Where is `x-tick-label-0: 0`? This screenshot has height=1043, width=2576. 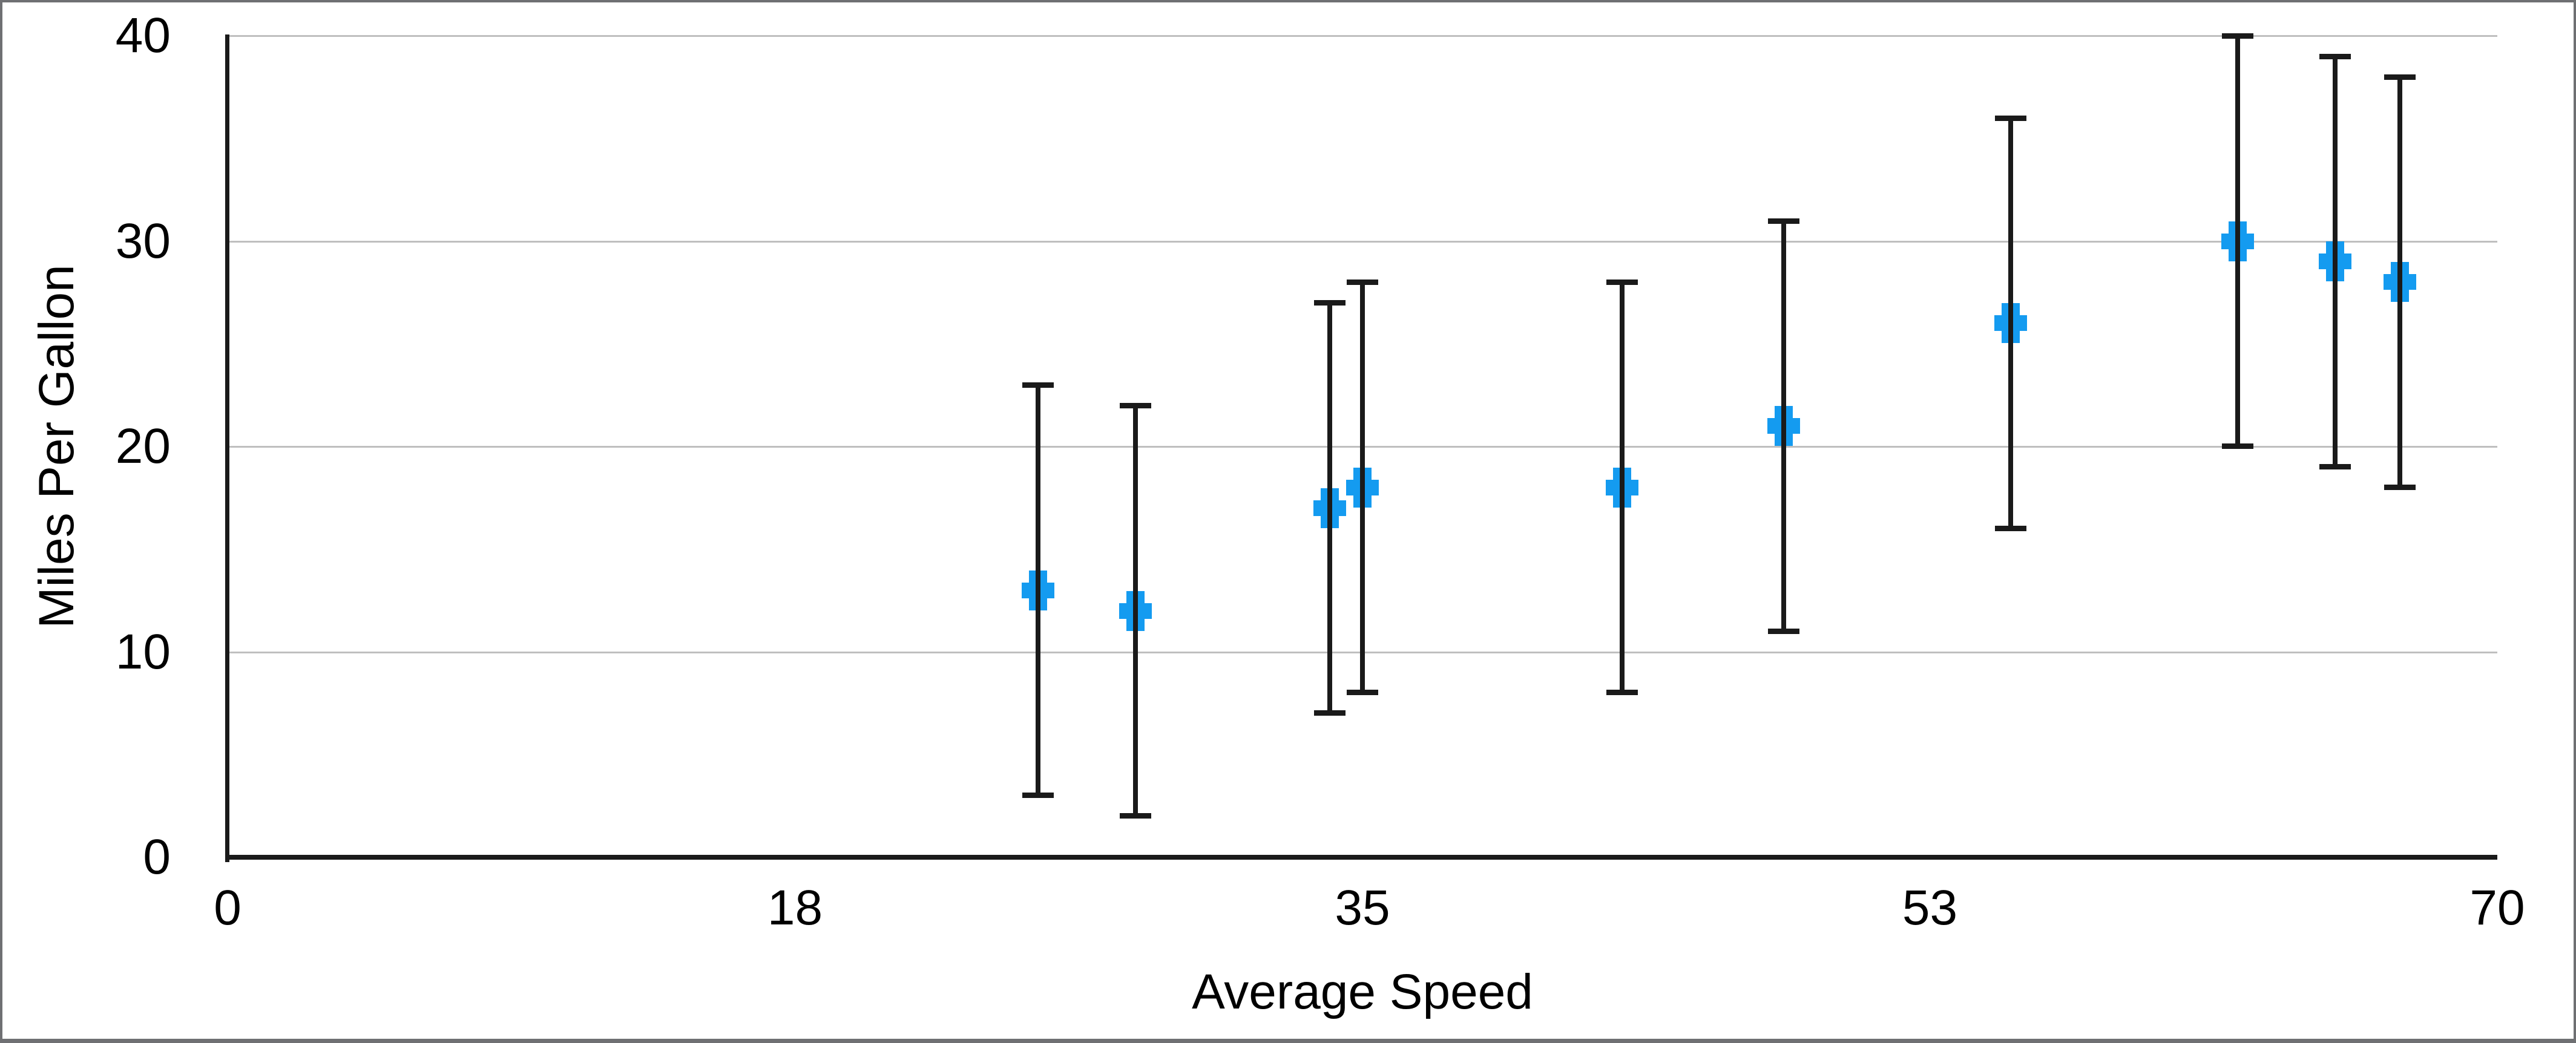 x-tick-label-0: 0 is located at coordinates (228, 908).